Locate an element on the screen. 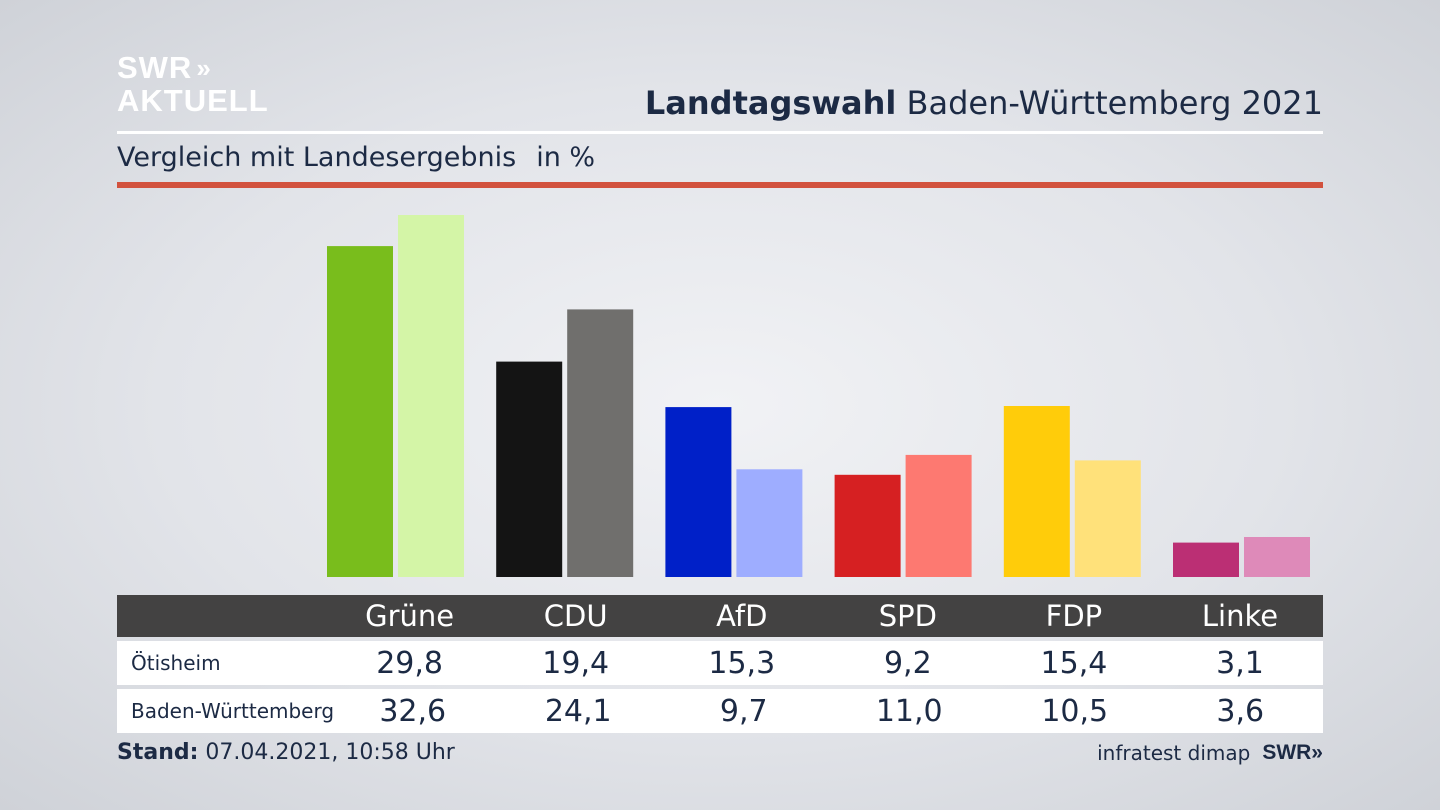 This screenshot has height=810, width=1440. subtitle-unit: in % is located at coordinates (566, 157).